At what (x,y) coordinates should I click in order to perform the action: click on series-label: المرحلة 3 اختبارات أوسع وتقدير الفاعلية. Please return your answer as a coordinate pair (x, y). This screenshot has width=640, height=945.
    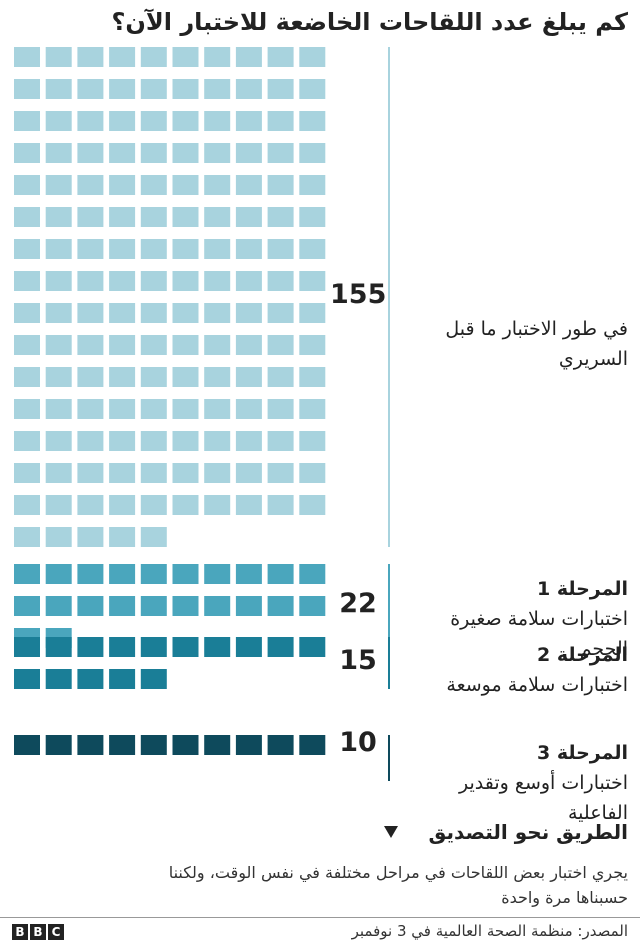
    Looking at the image, I should click on (512, 783).